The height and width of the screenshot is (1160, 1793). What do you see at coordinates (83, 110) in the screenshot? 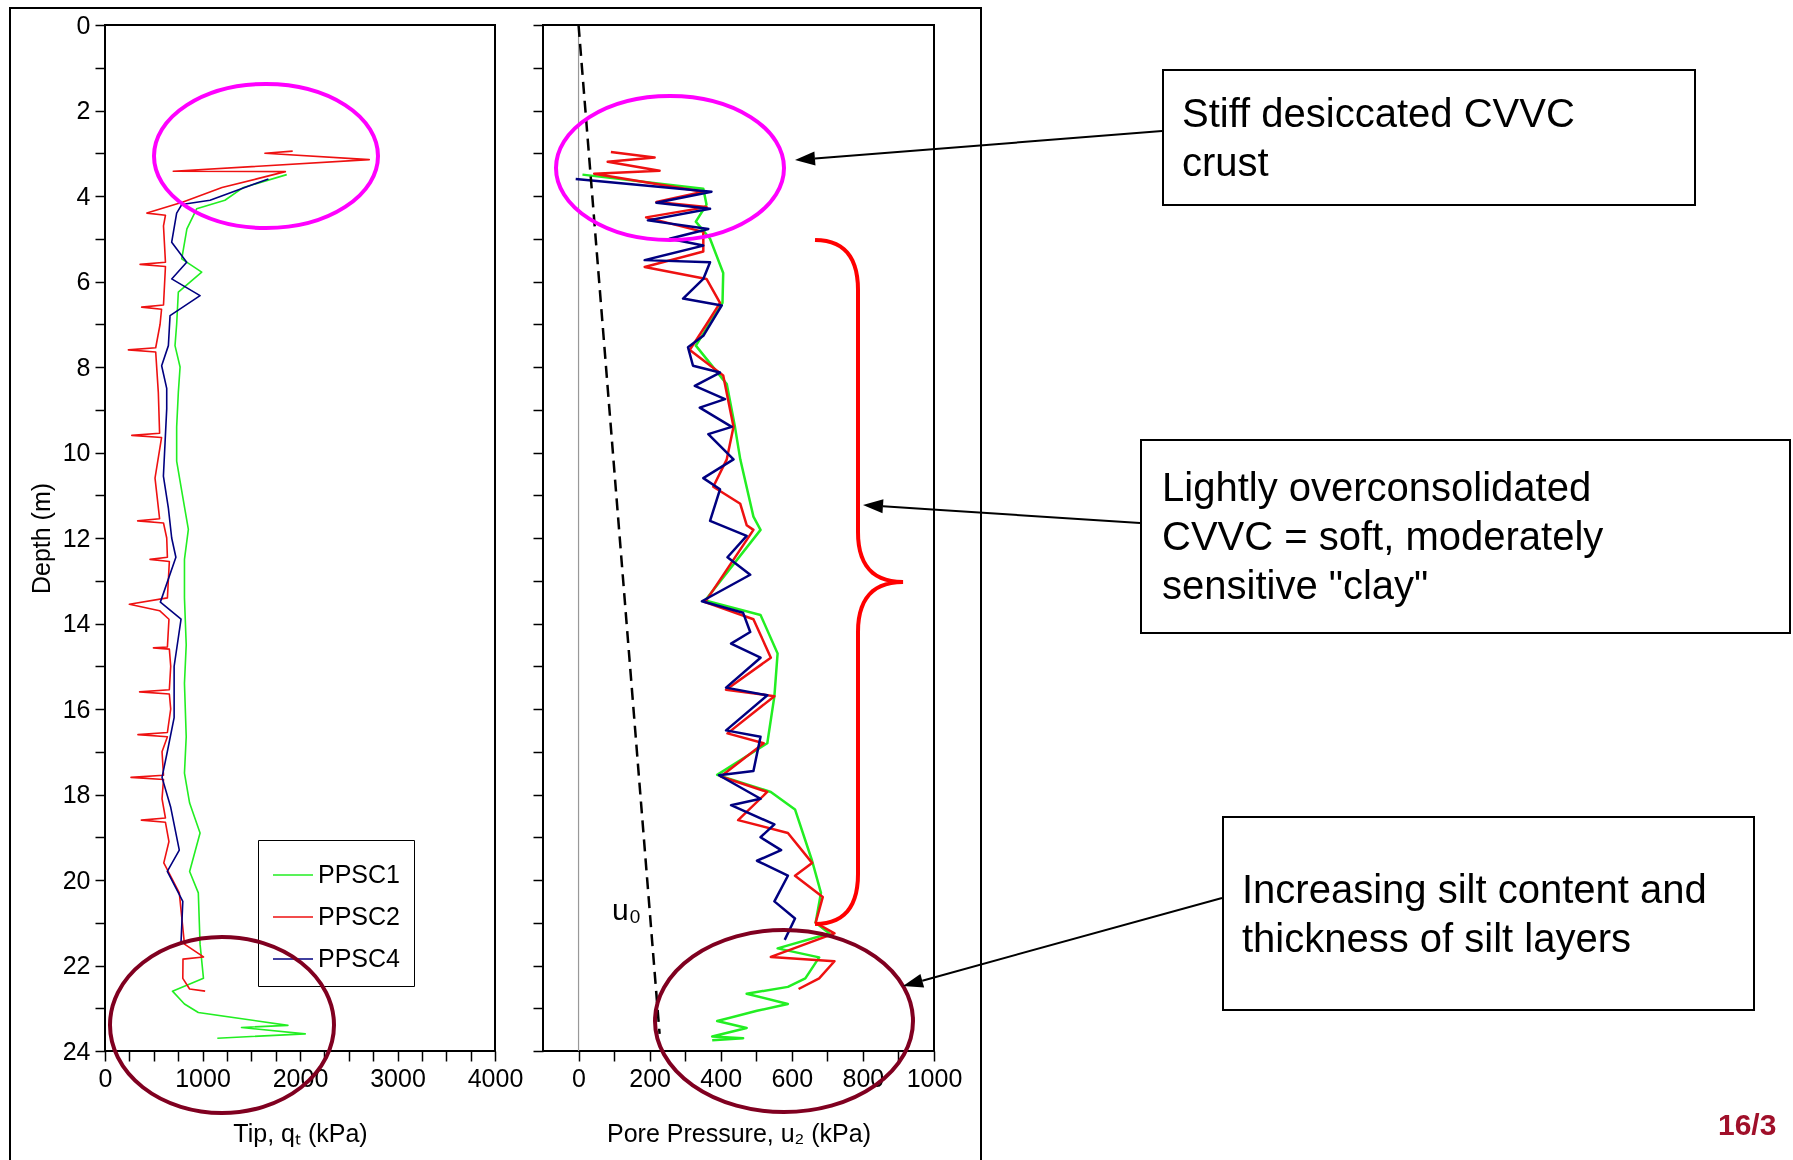
I see `y-tick-label: 2` at bounding box center [83, 110].